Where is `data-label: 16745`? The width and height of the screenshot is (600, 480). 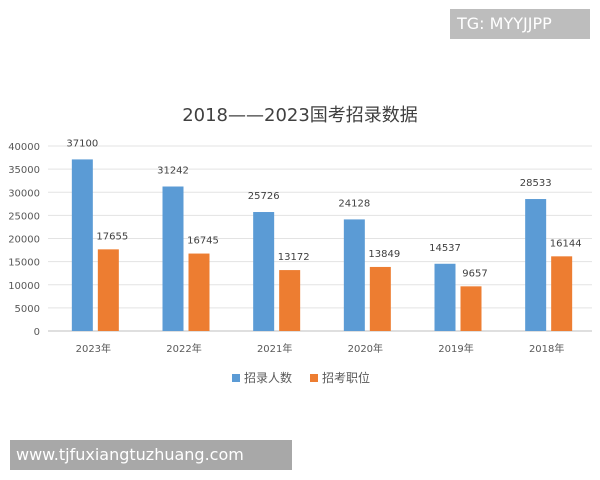 data-label: 16745 is located at coordinates (203, 241).